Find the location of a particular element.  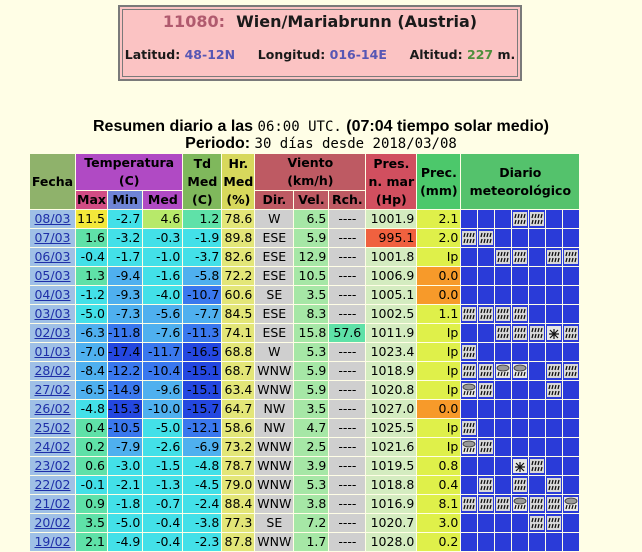

date-cell: 08/03 is located at coordinates (52, 219).